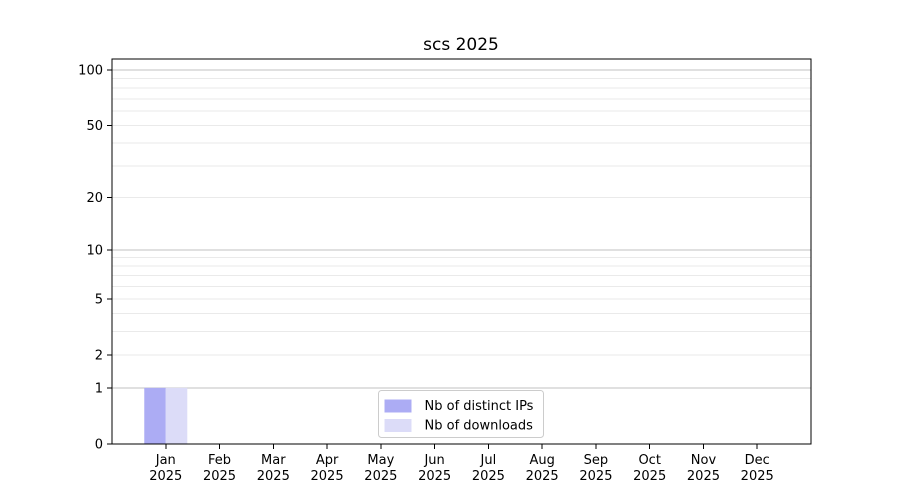  I want to click on legend-label: Nb of downloads, so click(479, 426).